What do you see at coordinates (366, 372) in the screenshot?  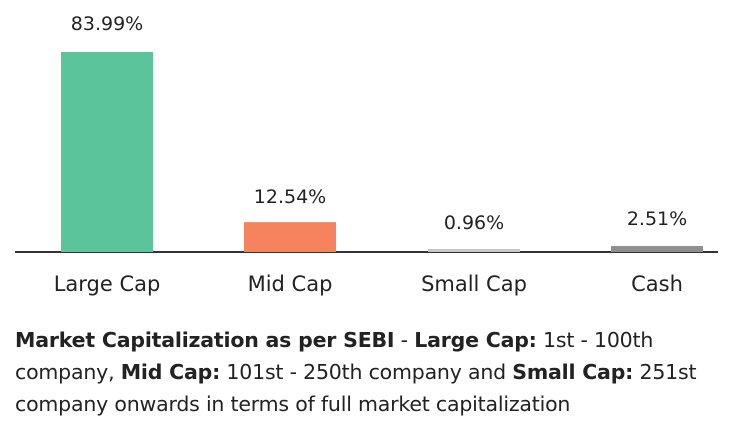 I see `caption-mid-cap-desc: 101st - 250th company and` at bounding box center [366, 372].